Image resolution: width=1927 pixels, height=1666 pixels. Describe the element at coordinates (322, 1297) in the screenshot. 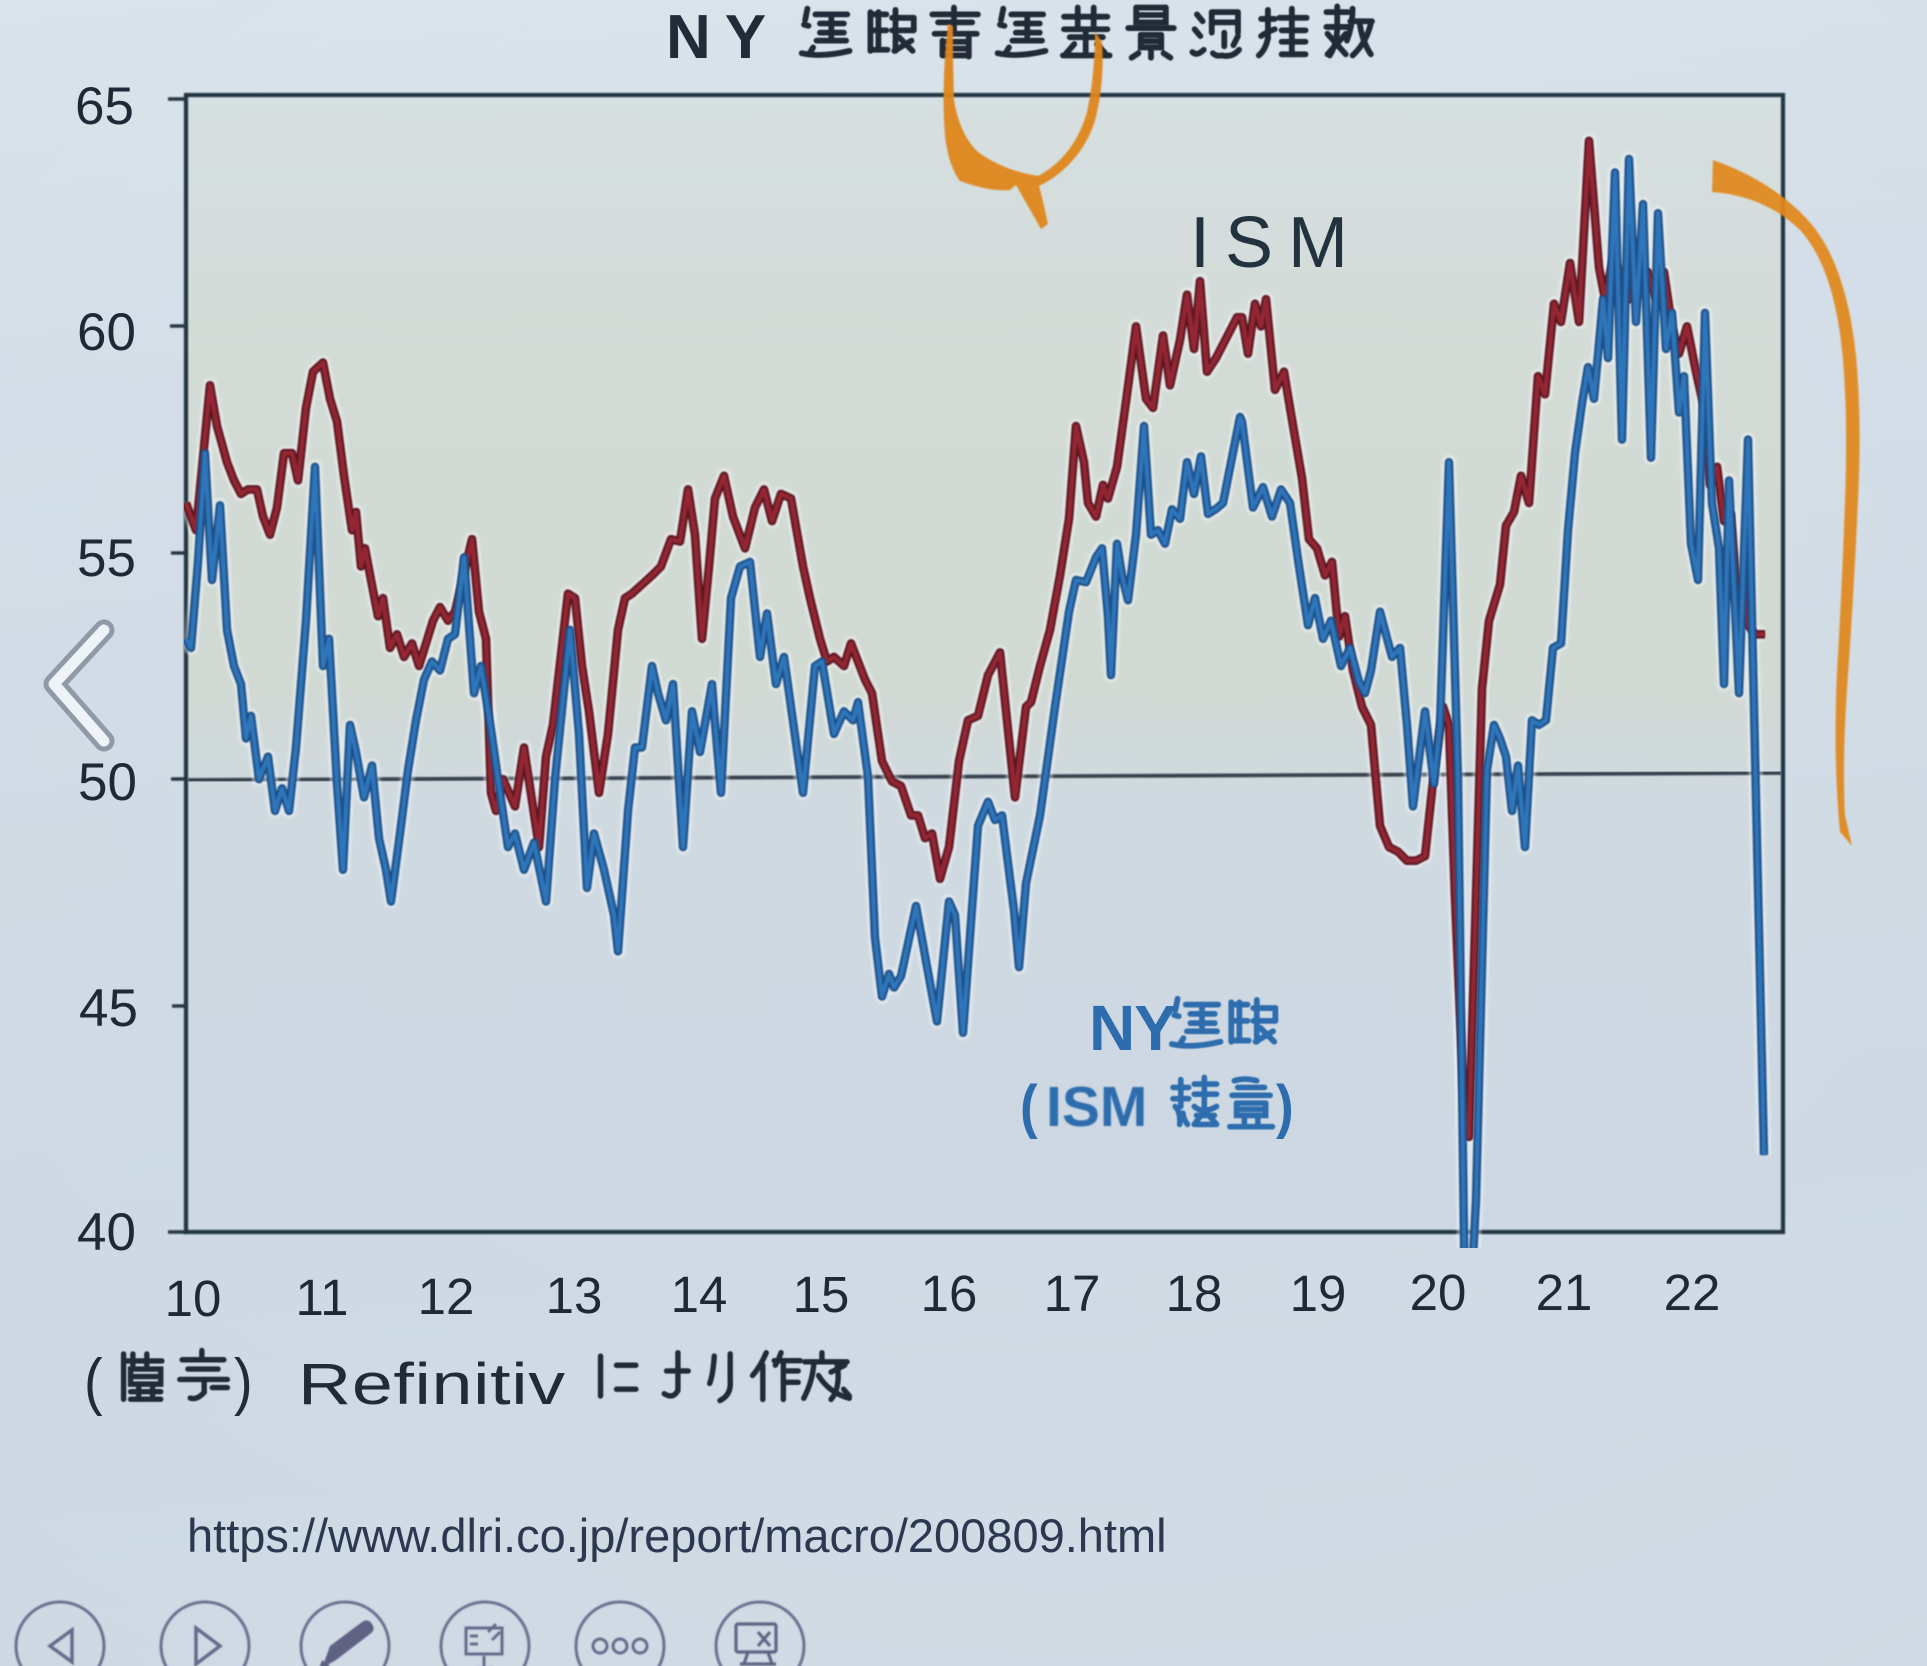

I see `svg-text: 11` at that location.